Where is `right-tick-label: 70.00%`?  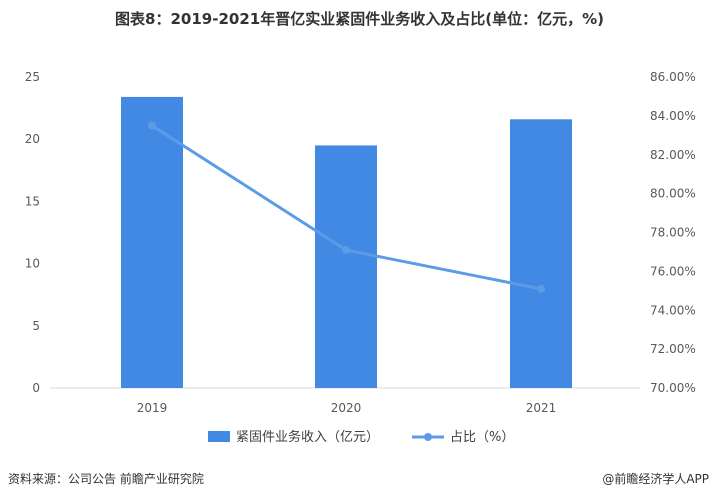 right-tick-label: 70.00% is located at coordinates (673, 388).